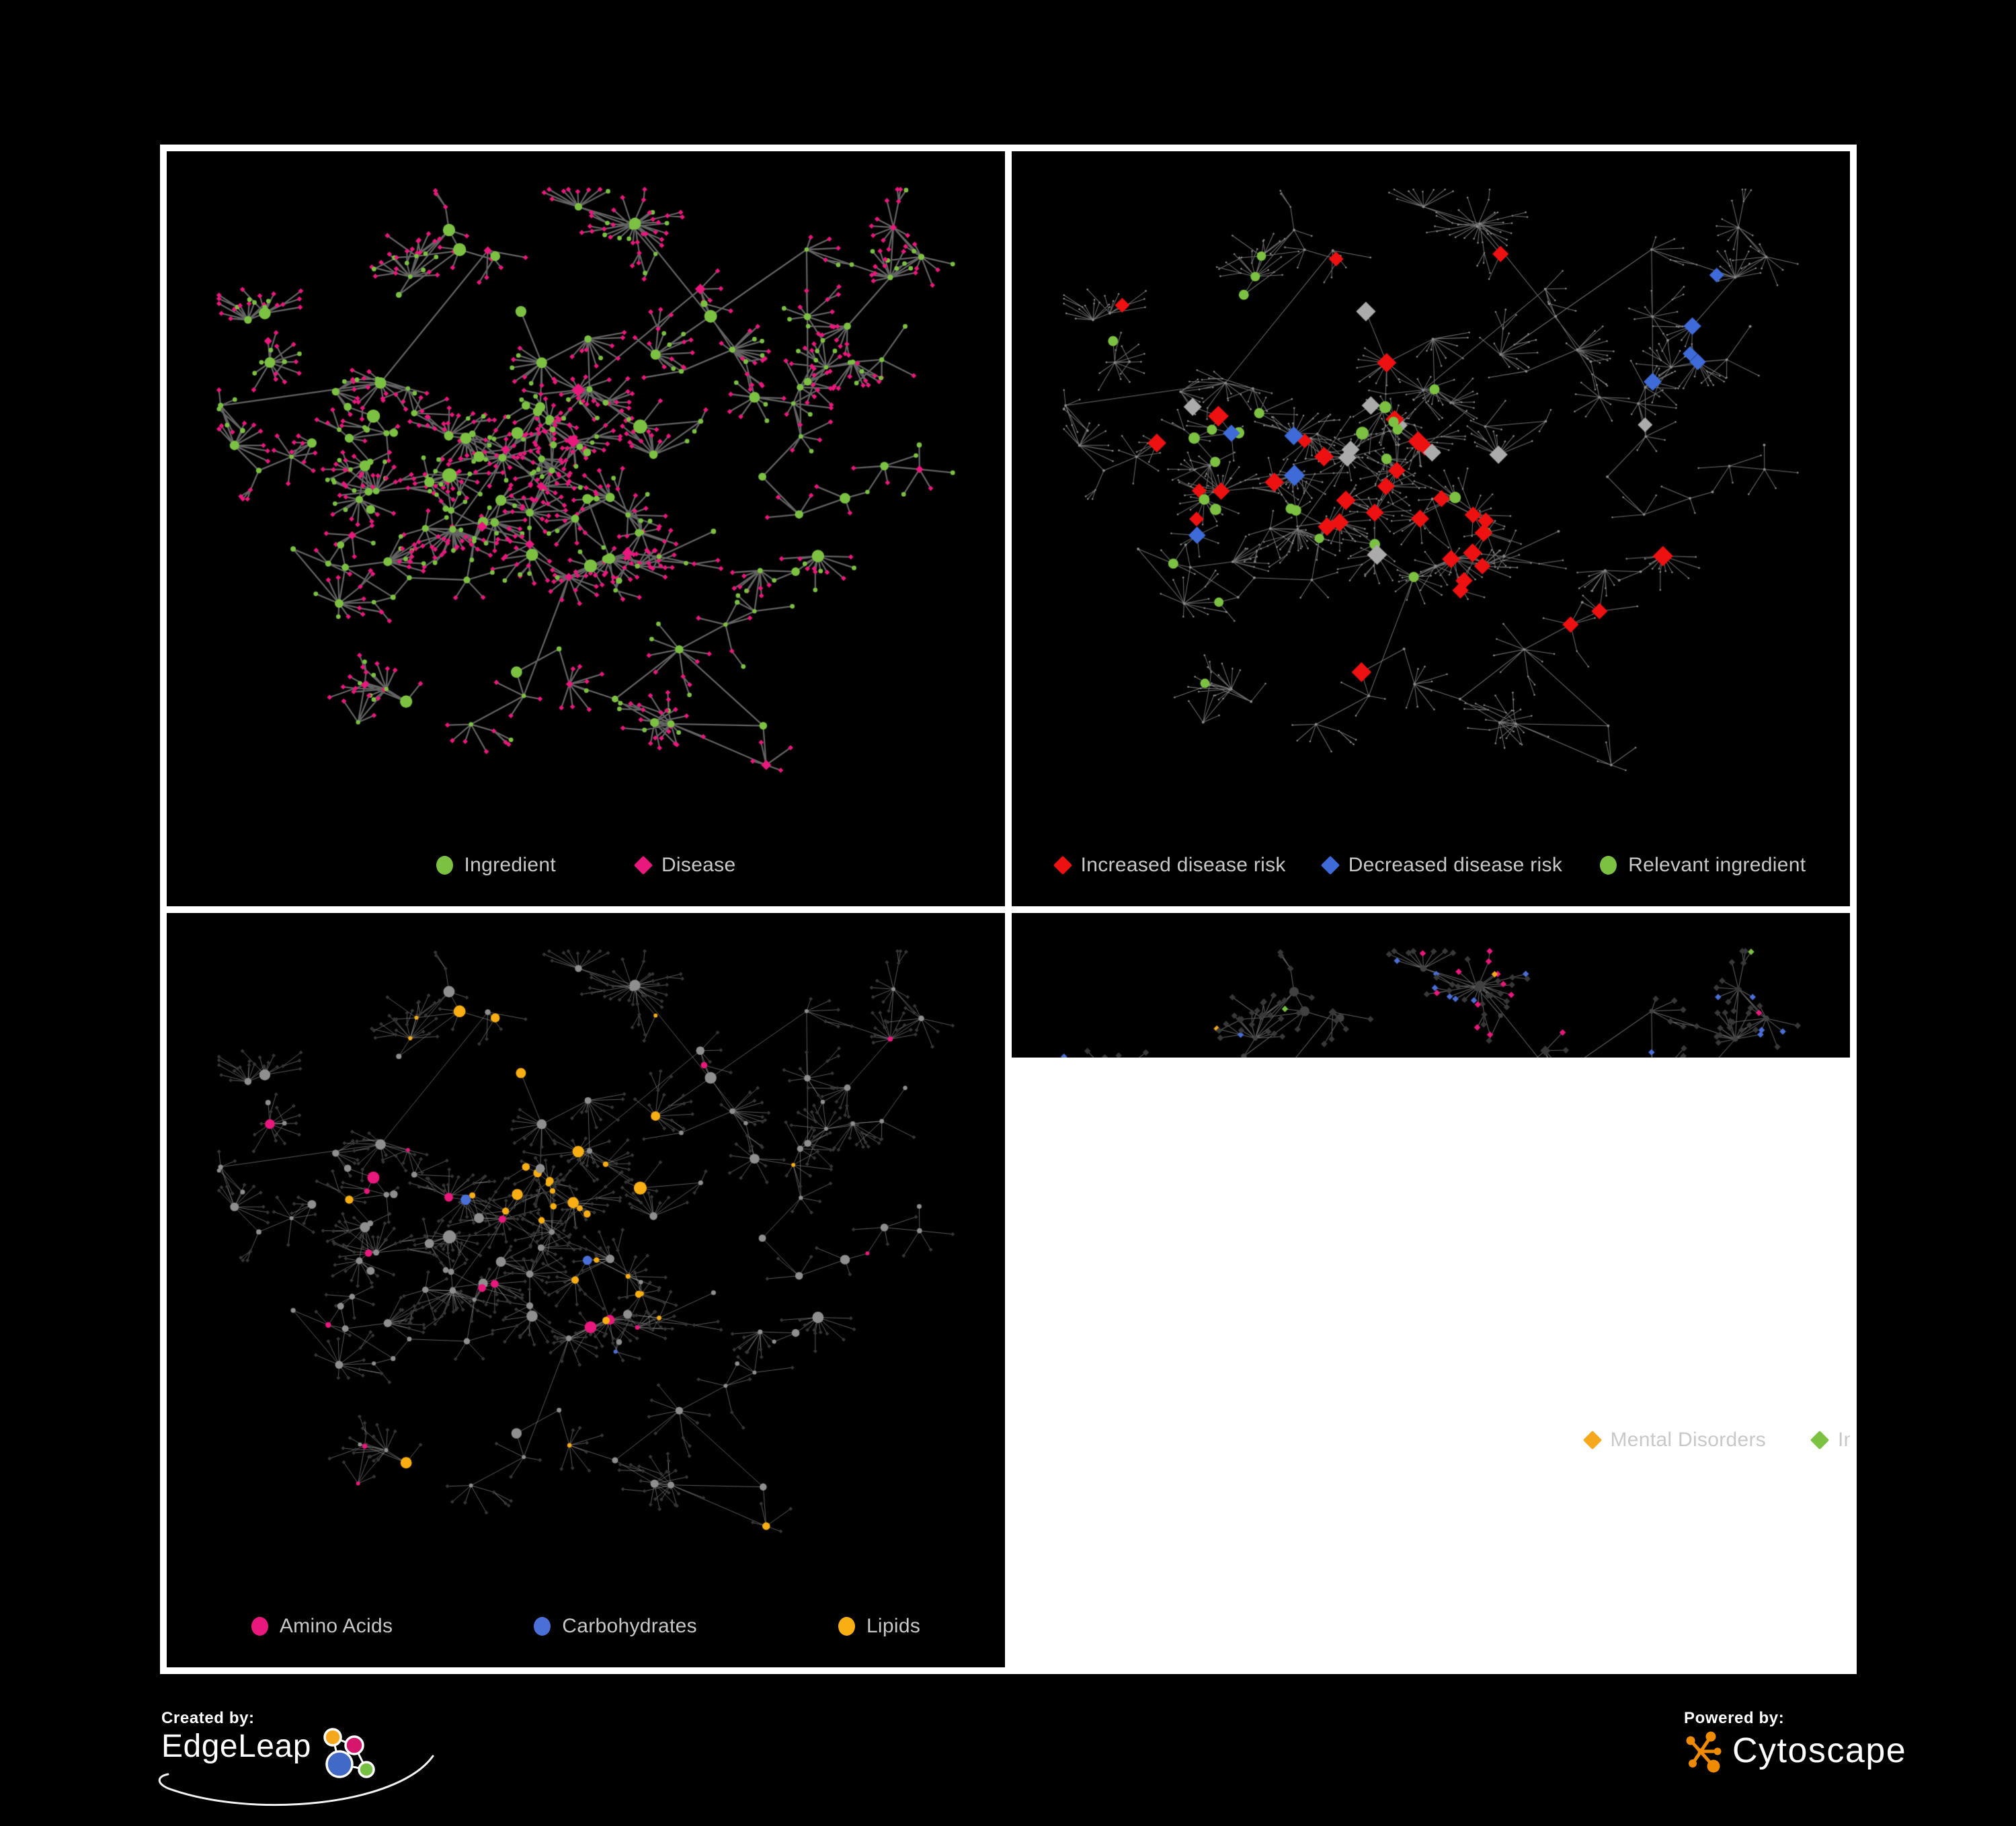 The width and height of the screenshot is (2016, 1826). What do you see at coordinates (1819, 1750) in the screenshot?
I see `cytoscape-brand-text: Cytoscape` at bounding box center [1819, 1750].